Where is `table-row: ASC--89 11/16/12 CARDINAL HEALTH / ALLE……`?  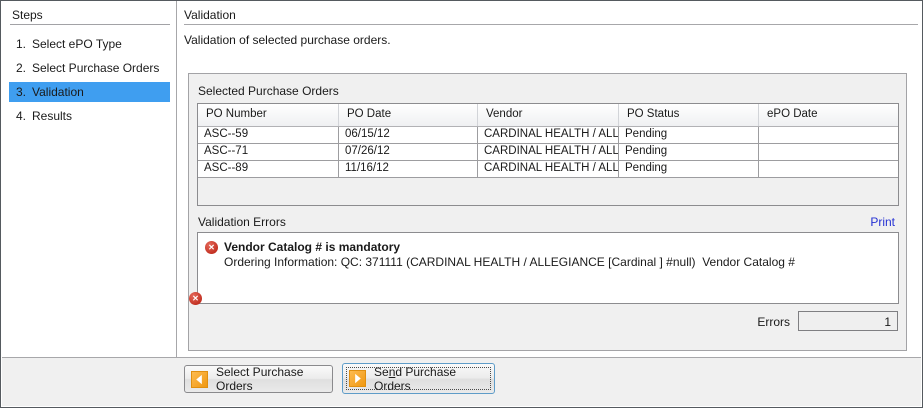
table-row: ASC--89 11/16/12 CARDINAL HEALTH / ALLE…… is located at coordinates (548, 169).